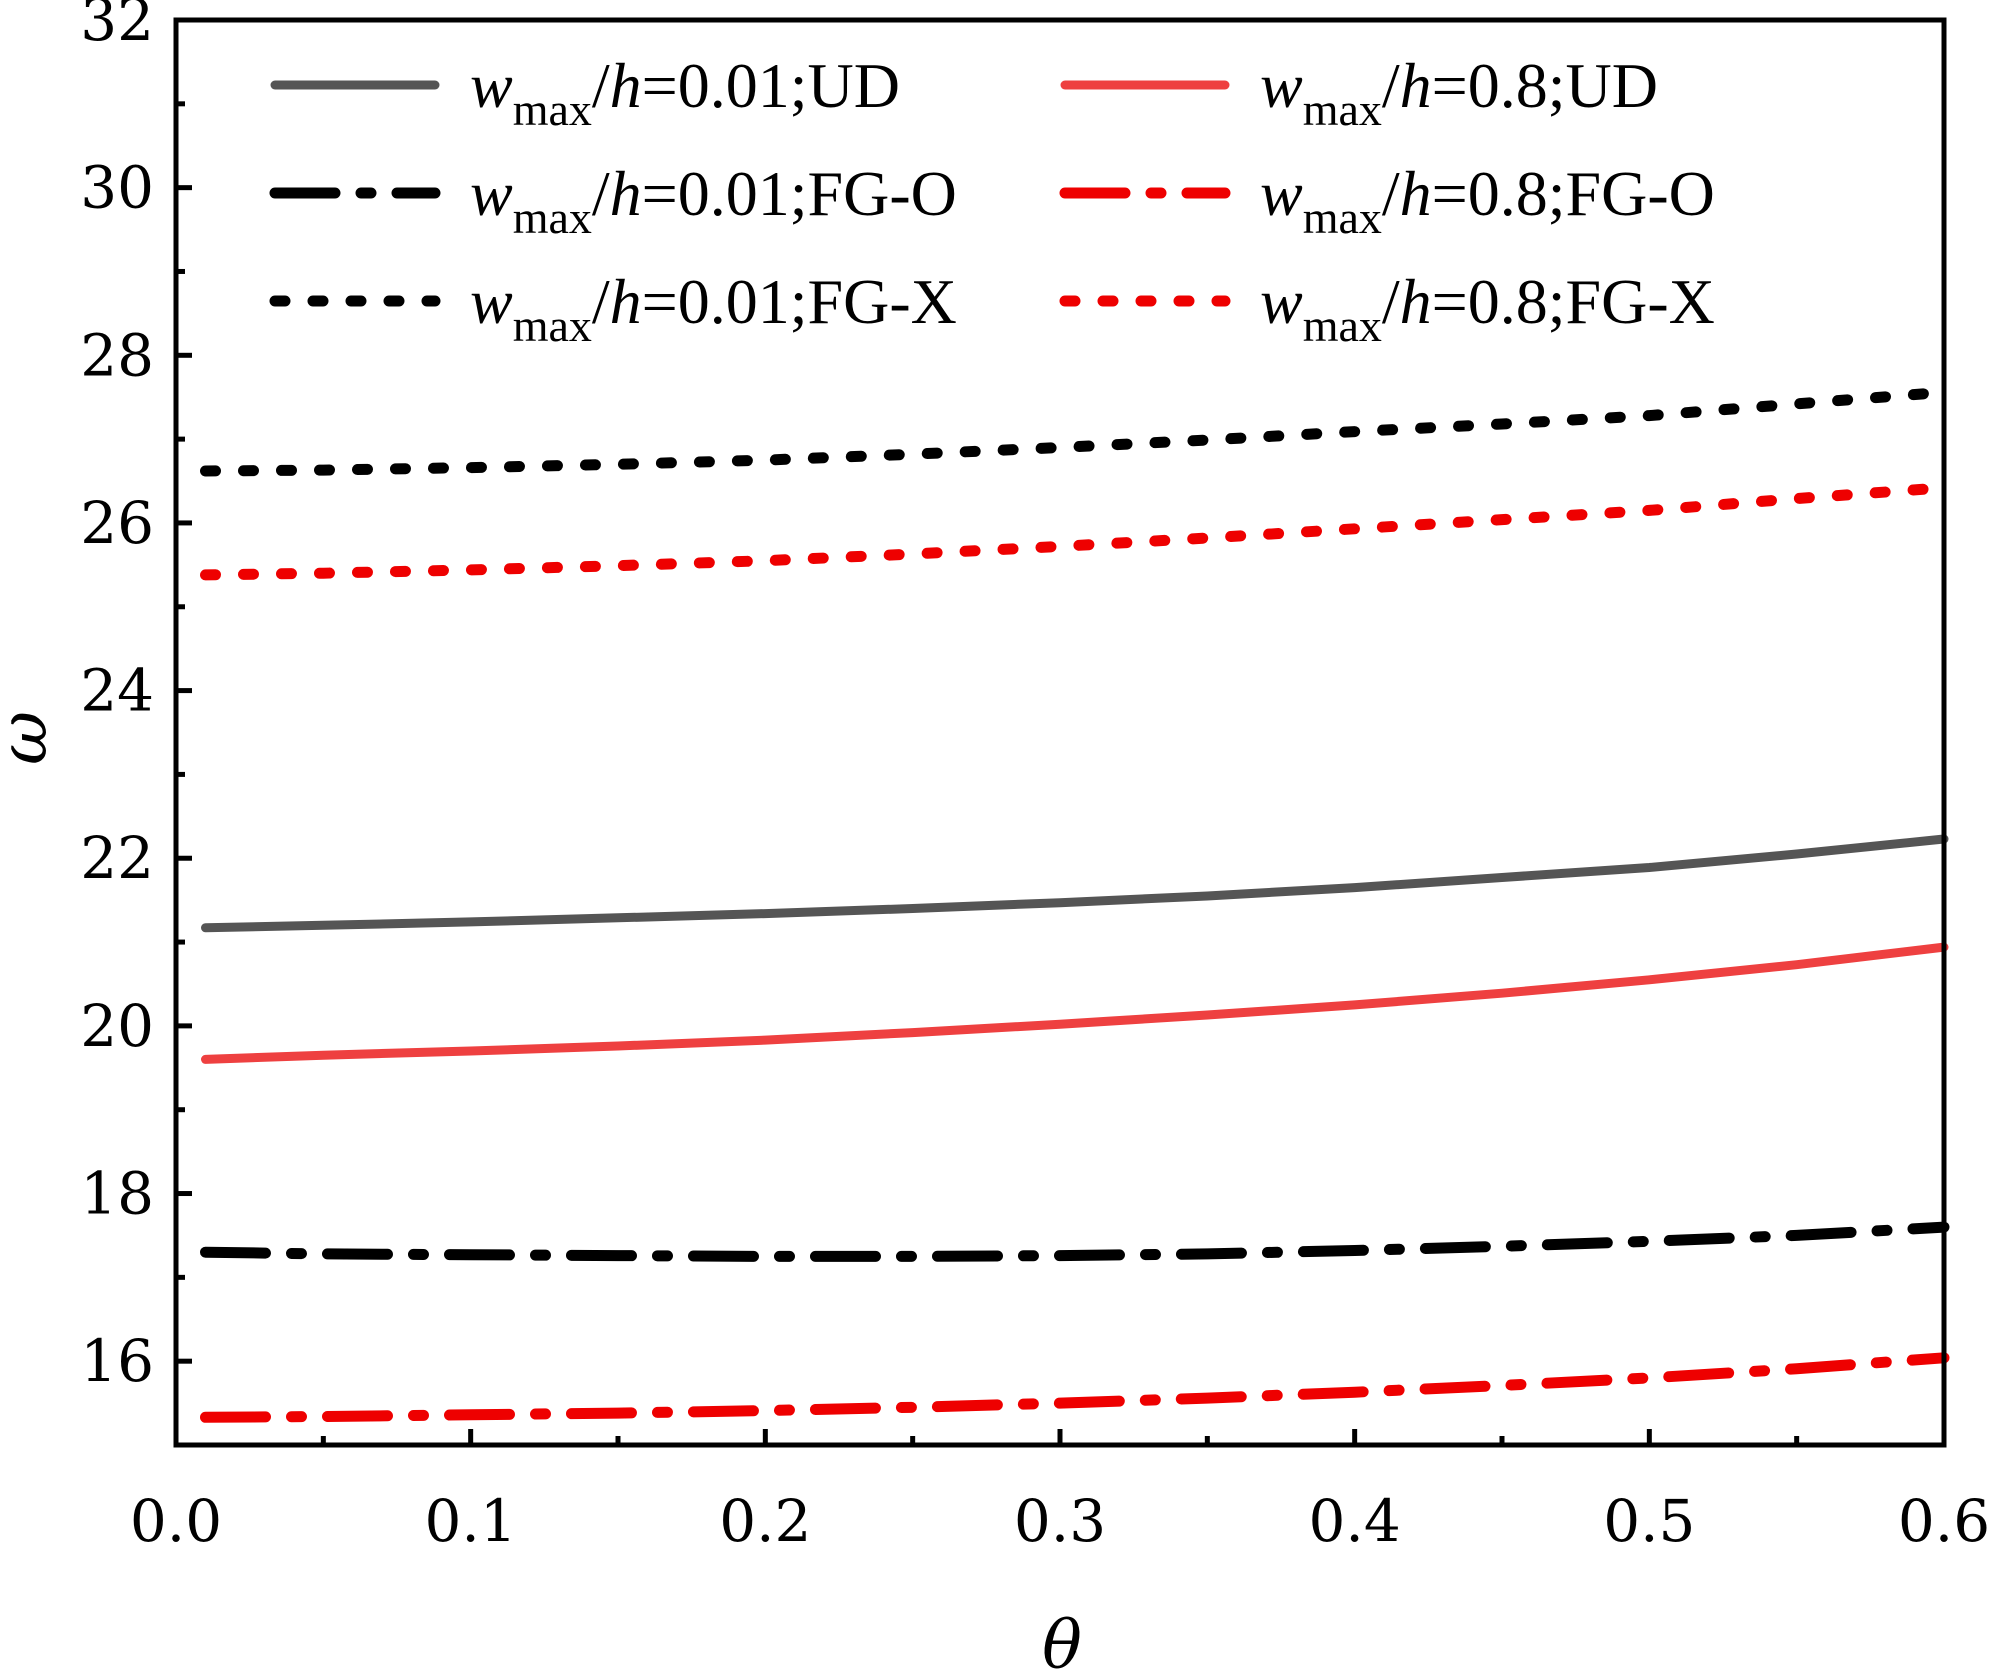  What do you see at coordinates (31, 738) in the screenshot?
I see `y-axis-title: ω` at bounding box center [31, 738].